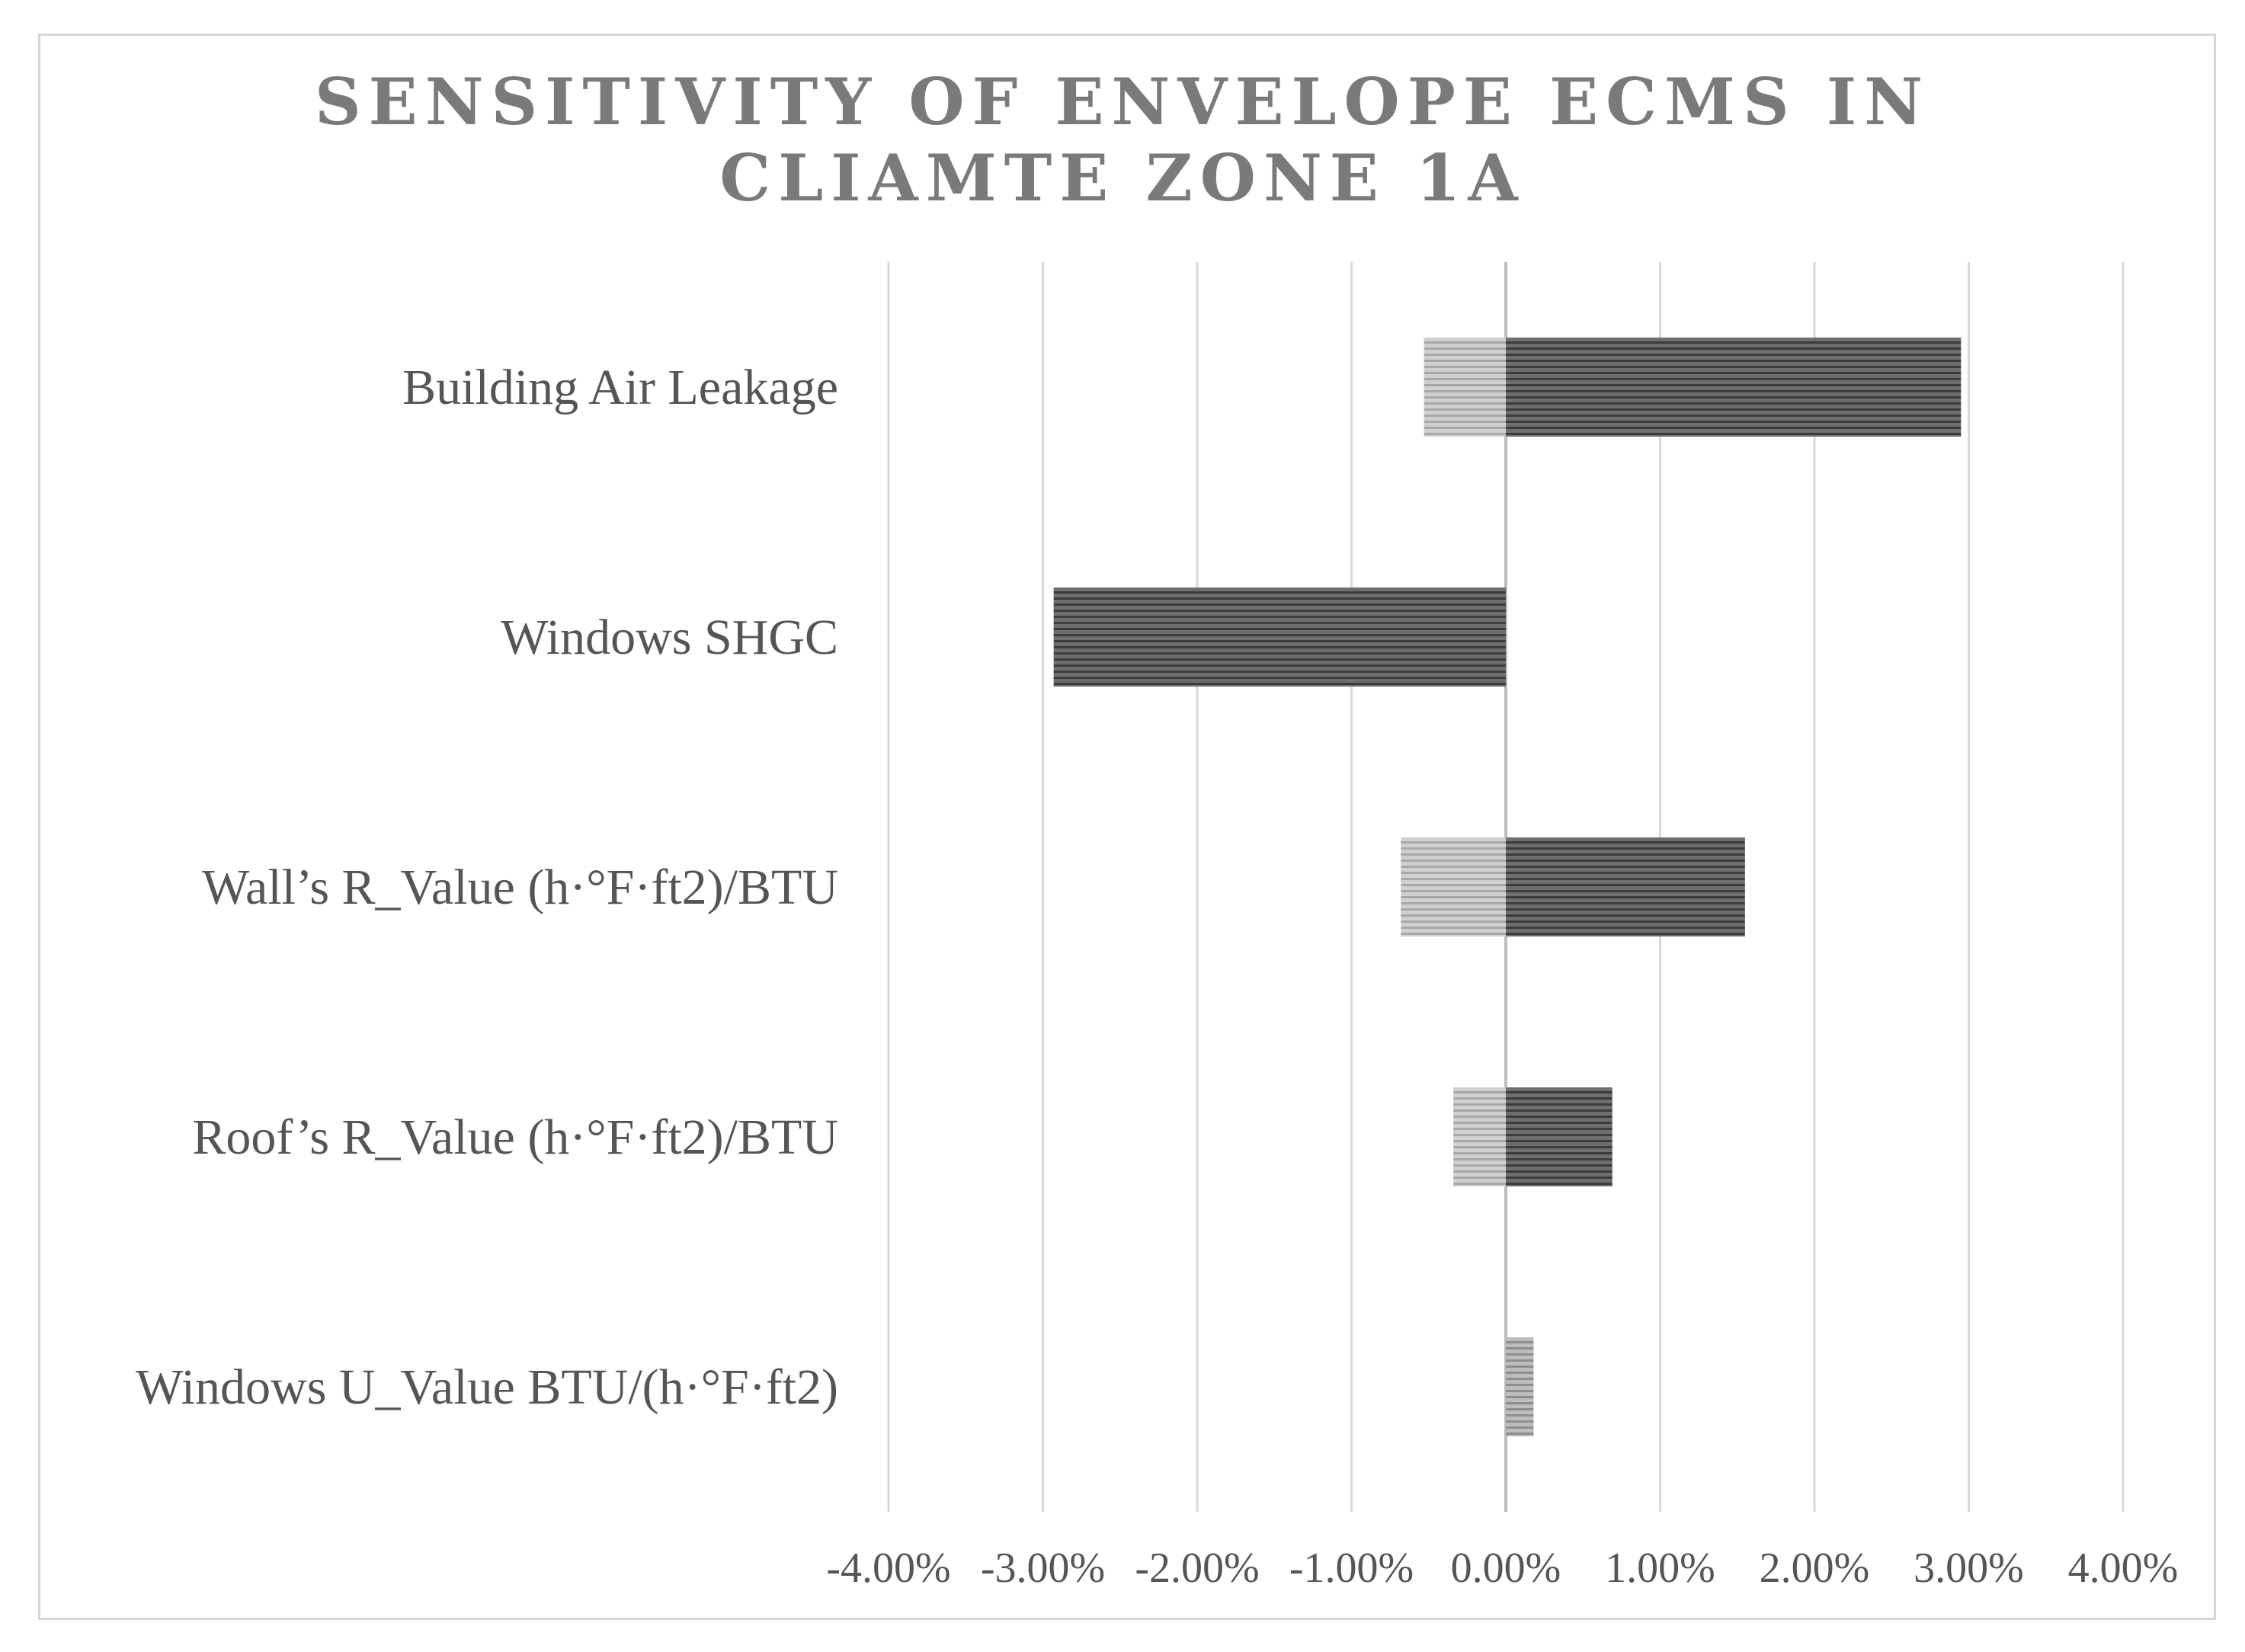  Describe the element at coordinates (1043, 1568) in the screenshot. I see `x-tick-label: -3.00%` at that location.